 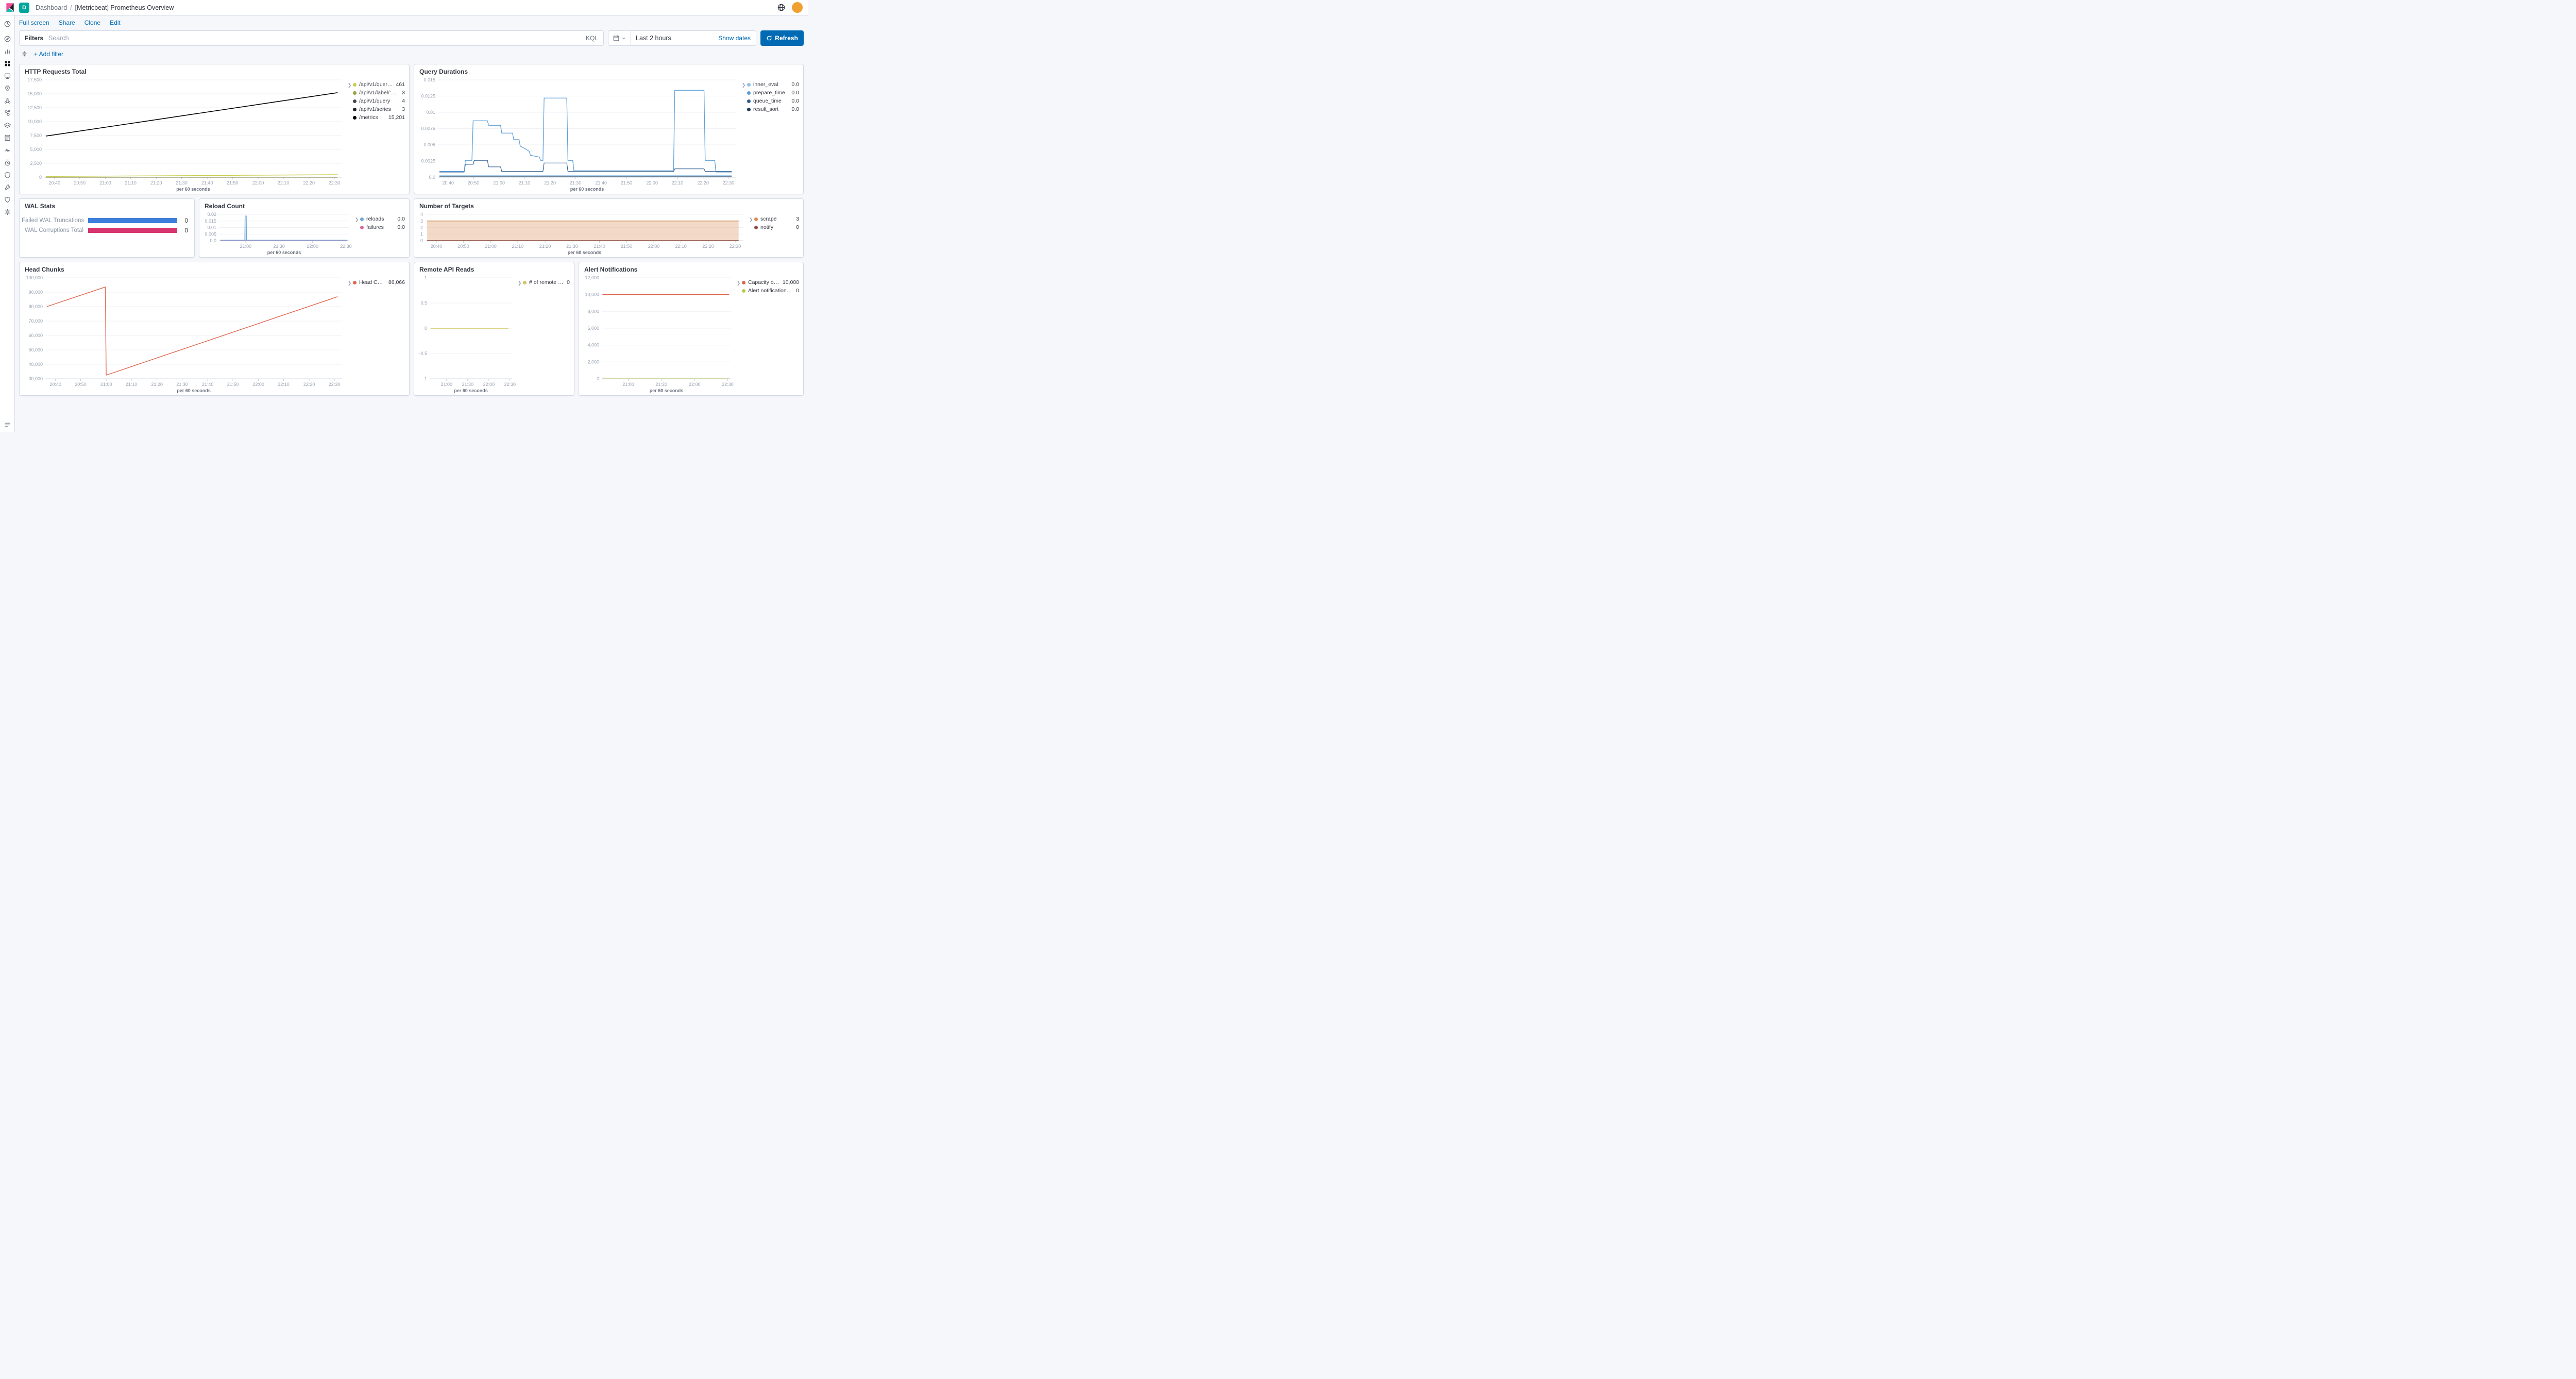 What do you see at coordinates (471, 391) in the screenshot?
I see `svg-text: per 60 seconds` at bounding box center [471, 391].